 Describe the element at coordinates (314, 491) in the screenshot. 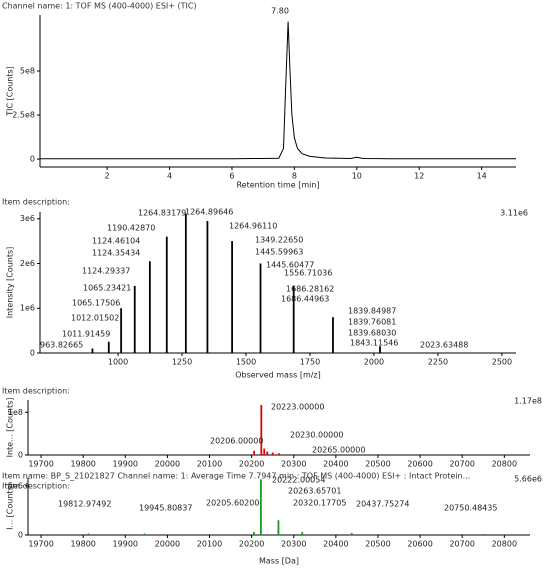

I see `peak-label: 20263.65701` at that location.